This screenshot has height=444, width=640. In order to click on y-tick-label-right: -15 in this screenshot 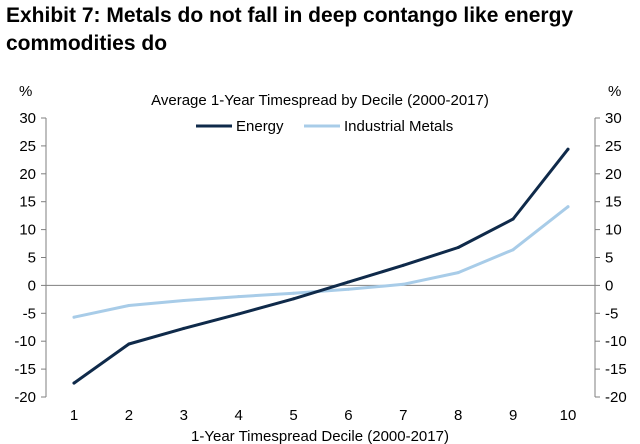, I will do `click(616, 369)`.